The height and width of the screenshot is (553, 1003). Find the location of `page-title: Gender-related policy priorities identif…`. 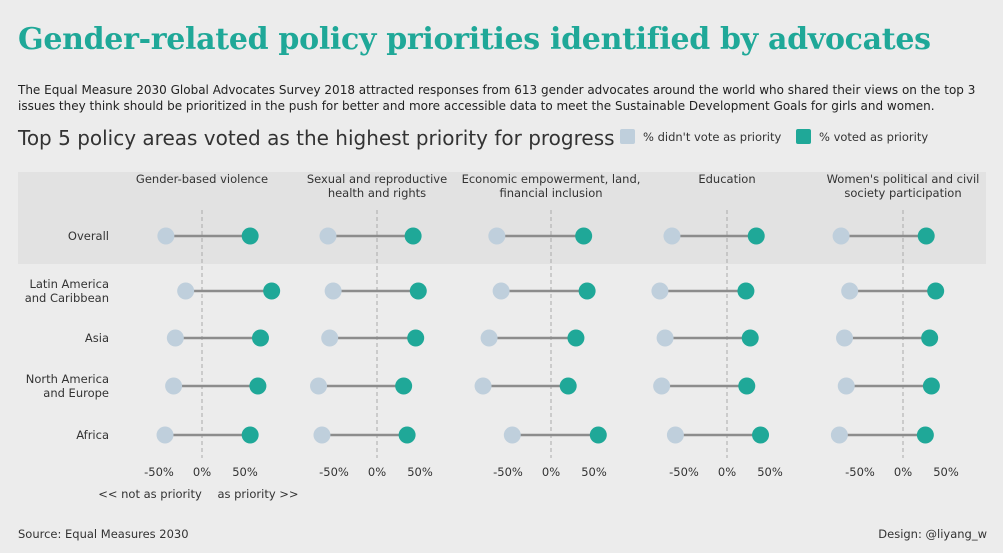

page-title: Gender-related policy priorities identif… is located at coordinates (474, 39).